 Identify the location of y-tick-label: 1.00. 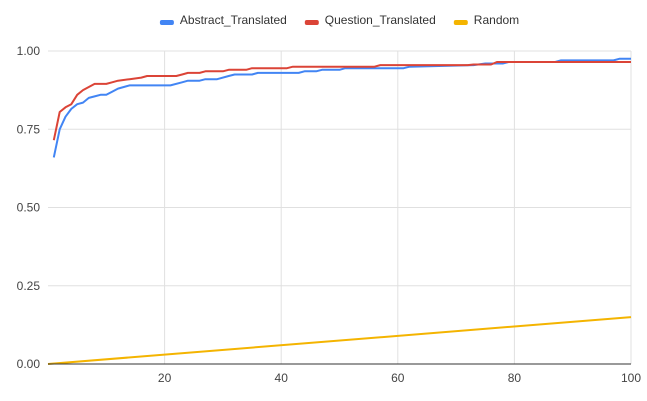
(29, 51).